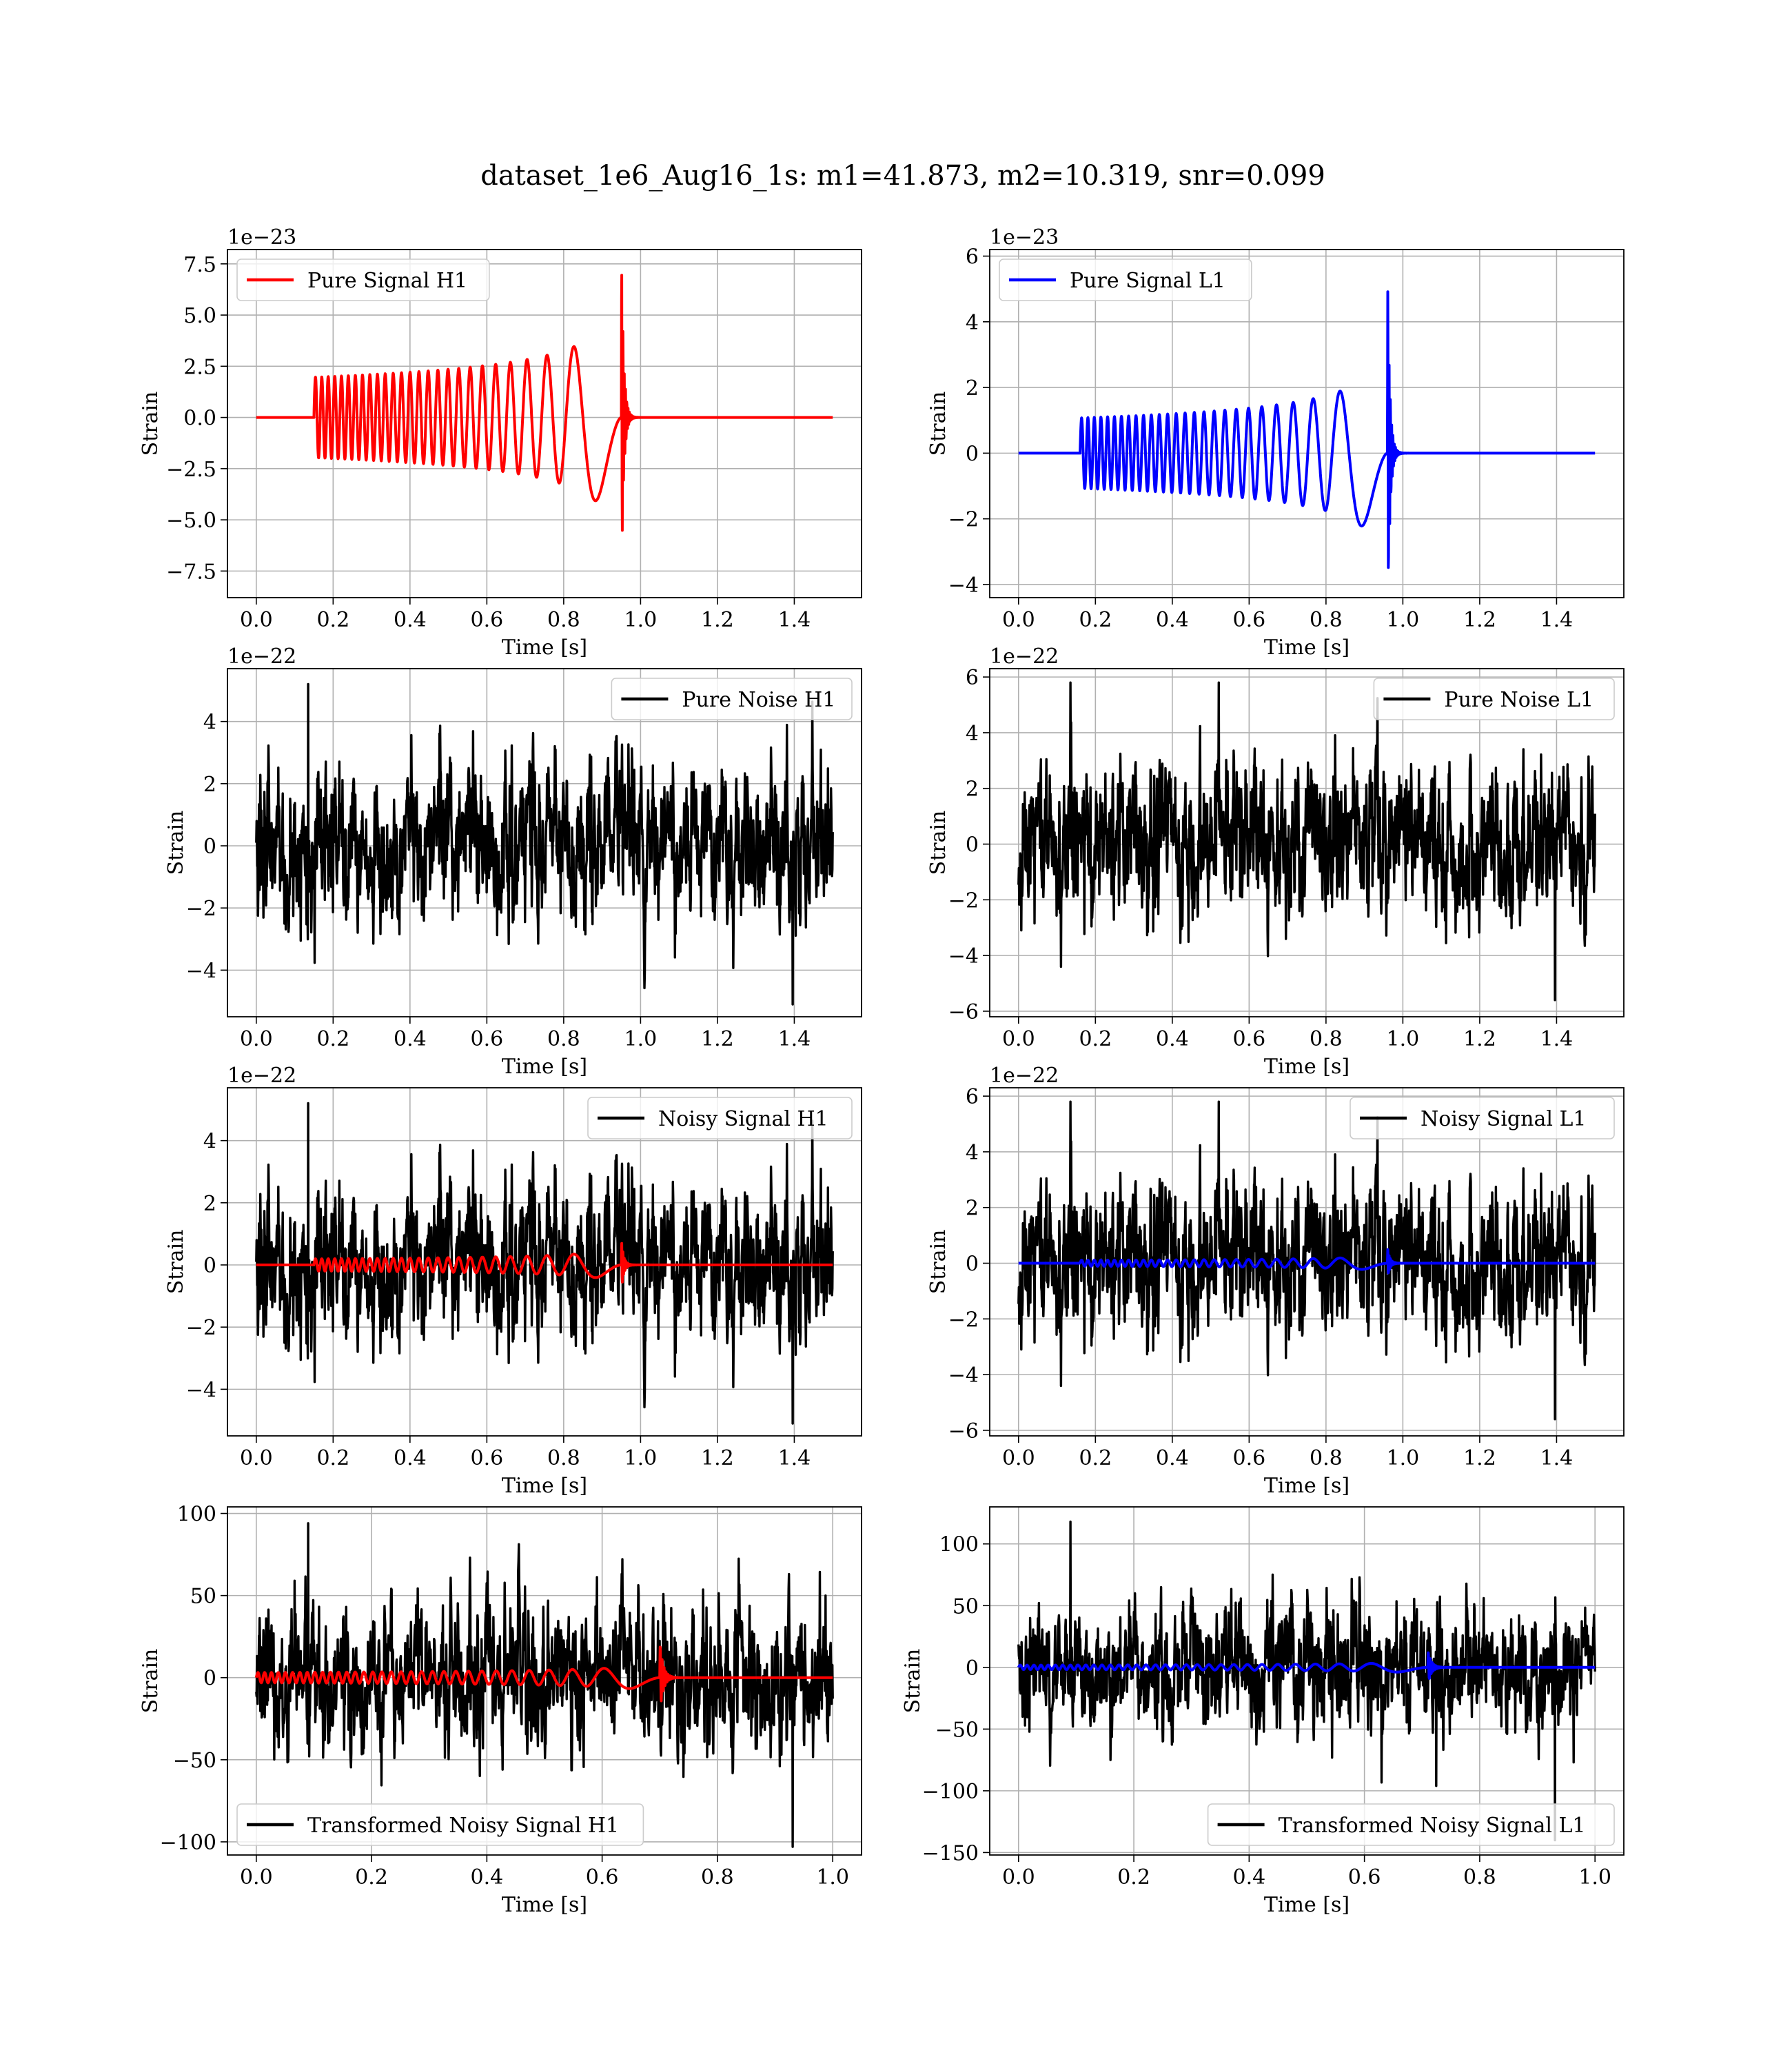 This screenshot has width=1792, height=2068. What do you see at coordinates (191, 521) in the screenshot?
I see `y-tick-label: −5.0` at bounding box center [191, 521].